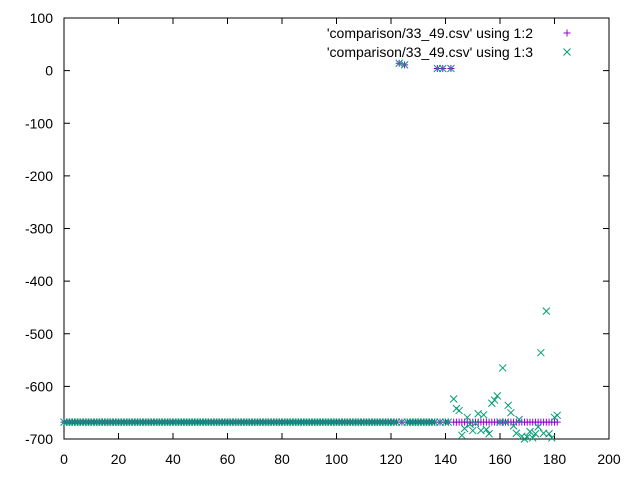  I want to click on y-tick-label: -600, so click(39, 386).